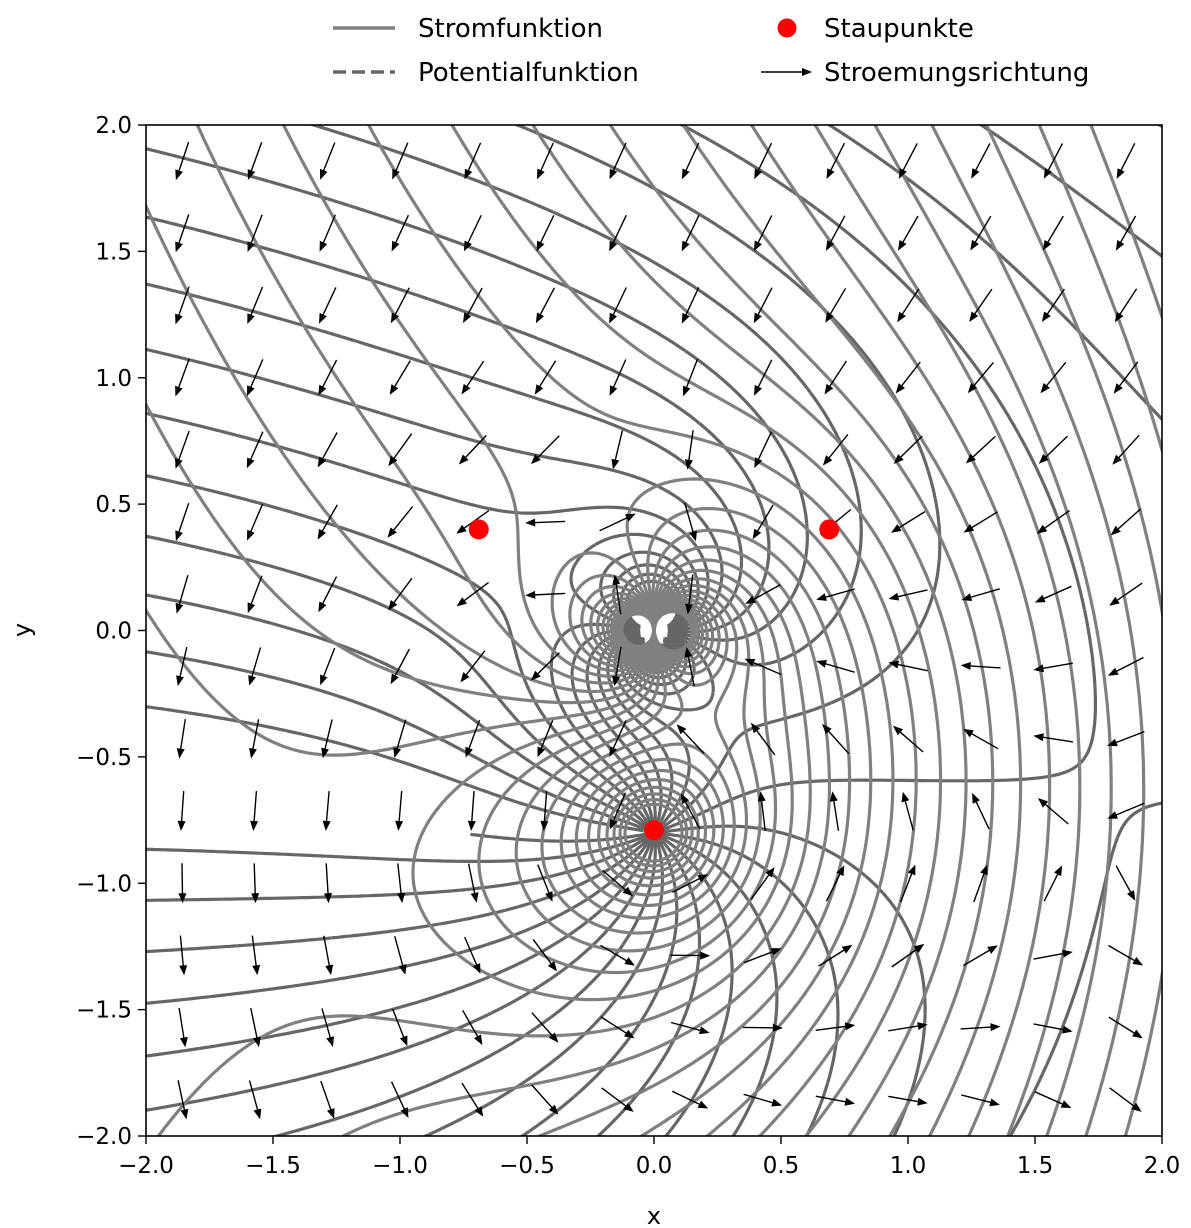 Image resolution: width=1191 pixels, height=1228 pixels. What do you see at coordinates (113, 252) in the screenshot?
I see `y-tick-label: 1.5` at bounding box center [113, 252].